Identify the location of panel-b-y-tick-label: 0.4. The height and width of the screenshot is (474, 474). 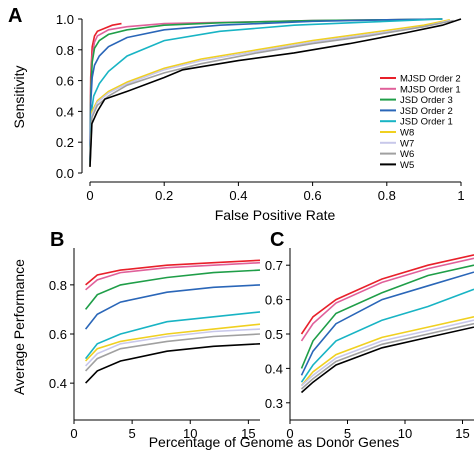
(58, 383).